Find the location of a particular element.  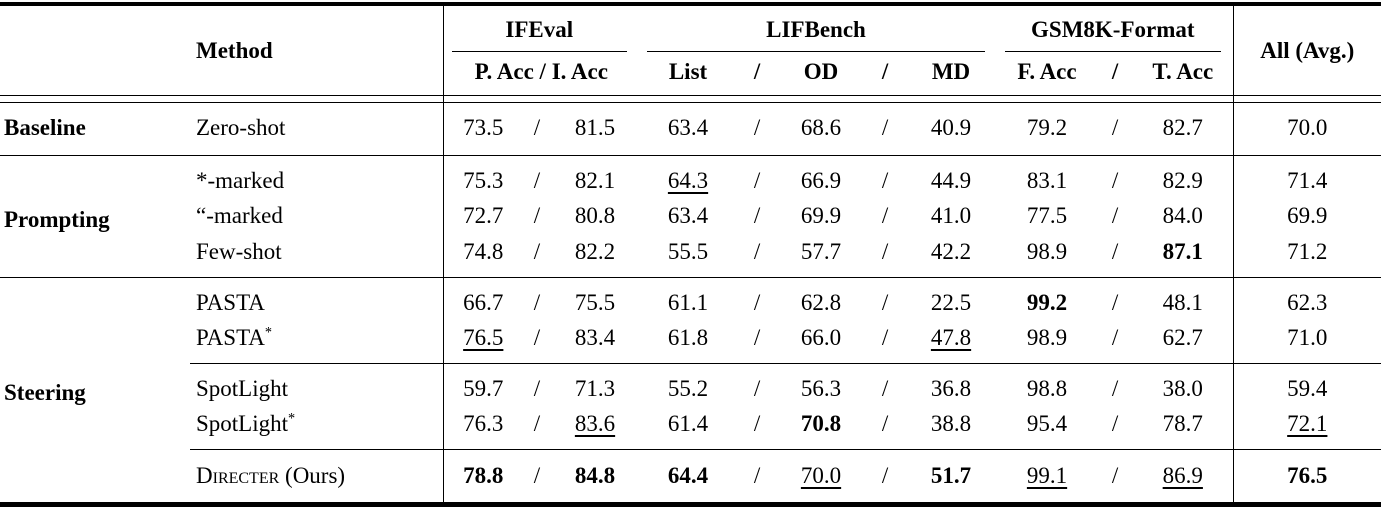

metric-text: 99.2 is located at coordinates (1047, 302).